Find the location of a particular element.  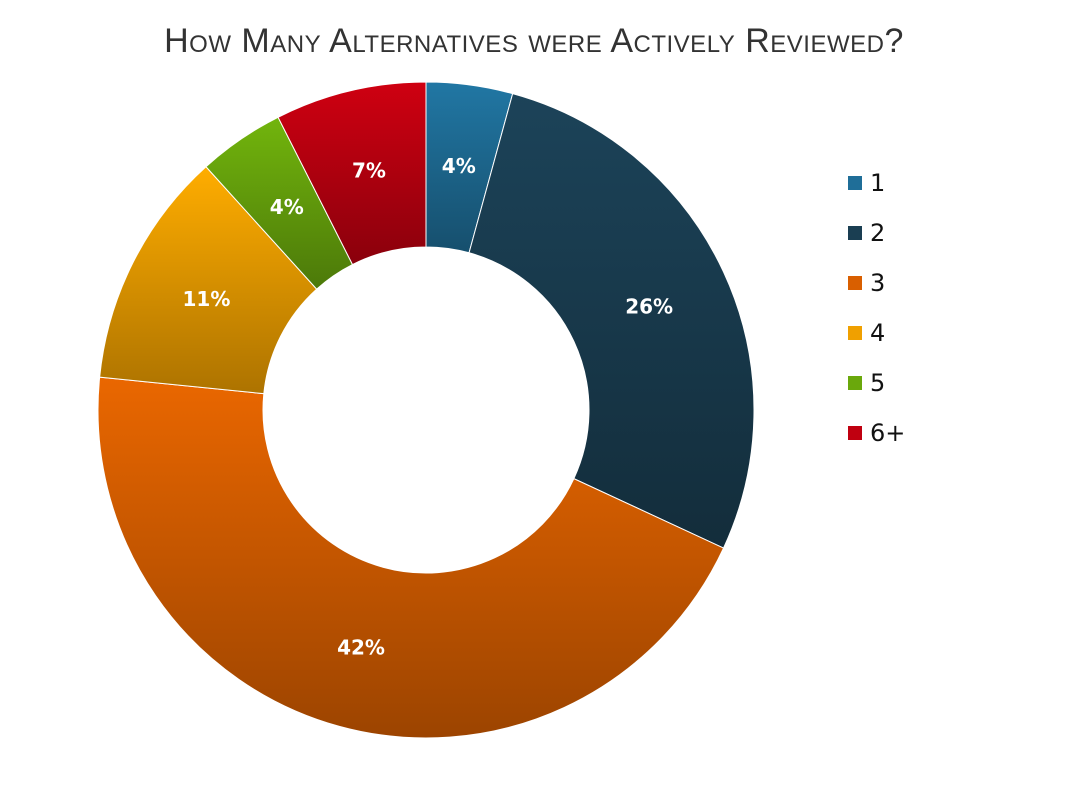

slice-6+ is located at coordinates (352, 173).